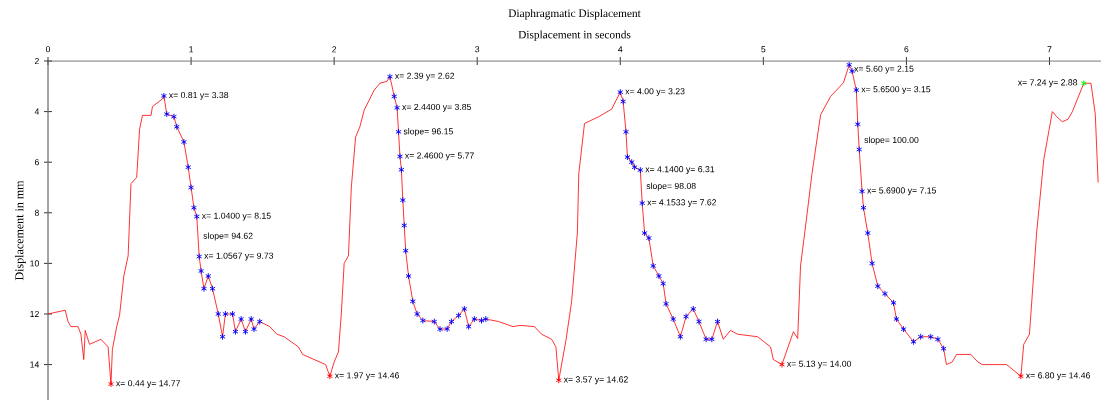  What do you see at coordinates (437, 107) in the screenshot?
I see `annotation: x= 2.4400 y= 3.85` at bounding box center [437, 107].